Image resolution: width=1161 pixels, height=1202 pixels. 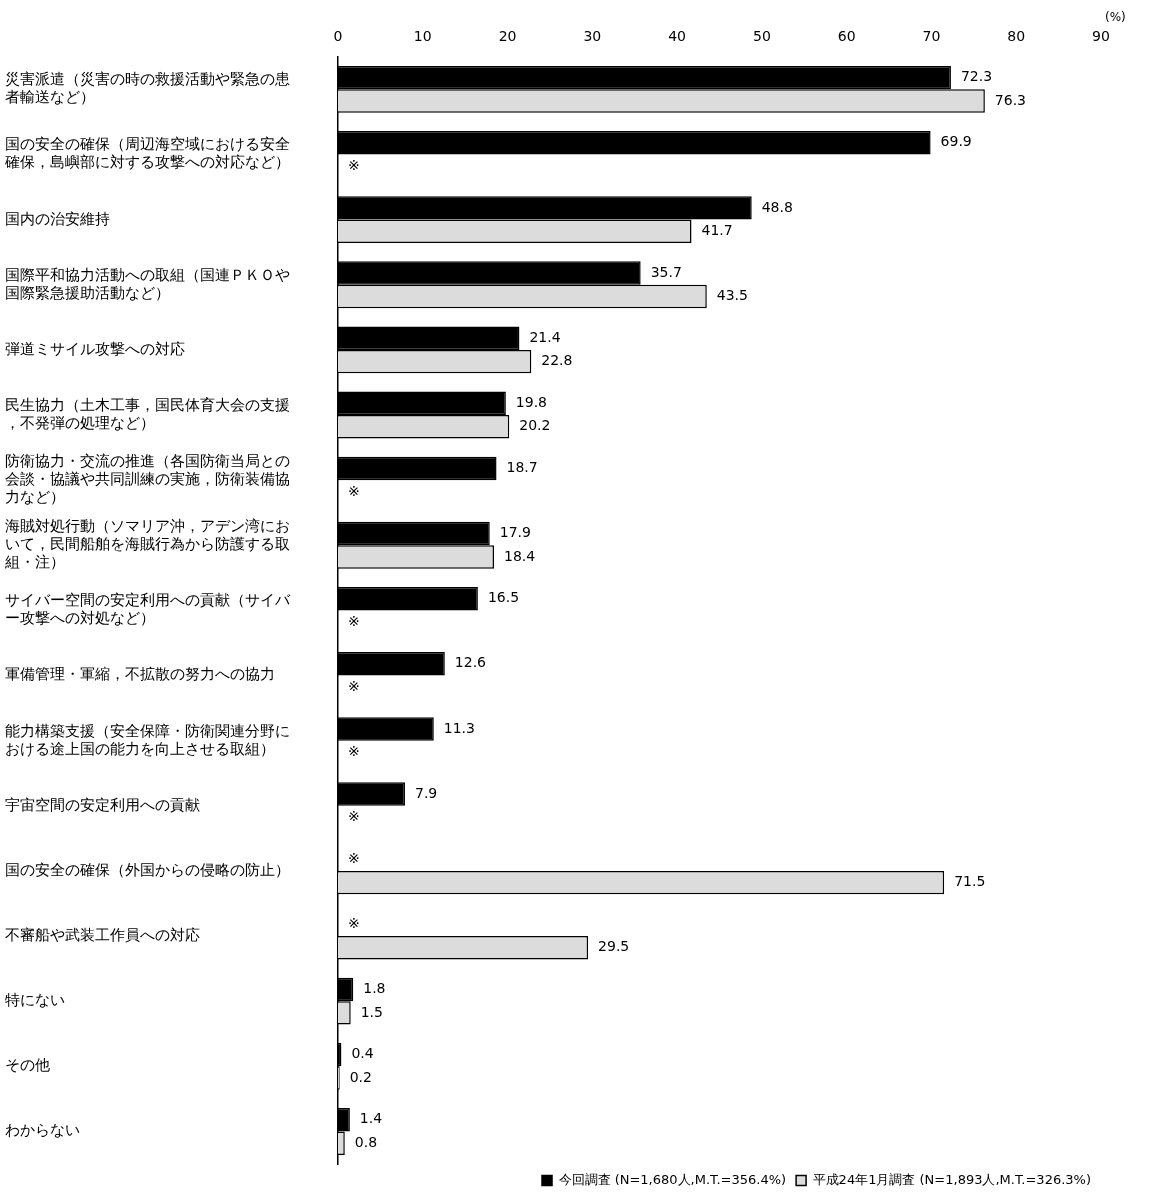 I want to click on y-tick-label: 特にない, so click(x=35, y=1000).